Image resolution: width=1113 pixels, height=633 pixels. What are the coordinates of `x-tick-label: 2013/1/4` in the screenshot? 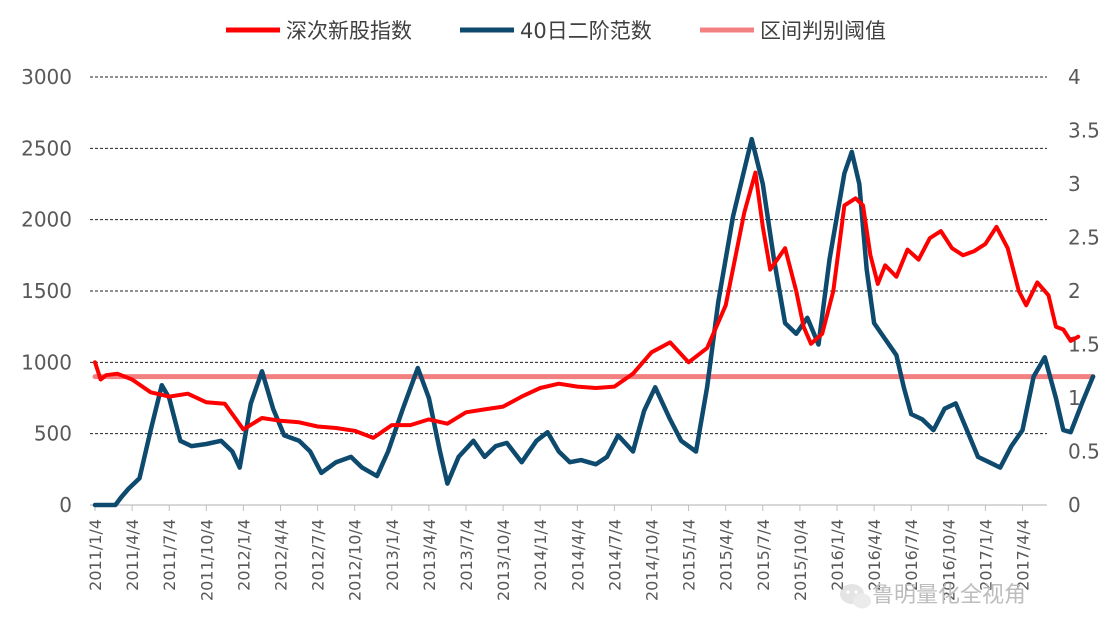 It's located at (392, 555).